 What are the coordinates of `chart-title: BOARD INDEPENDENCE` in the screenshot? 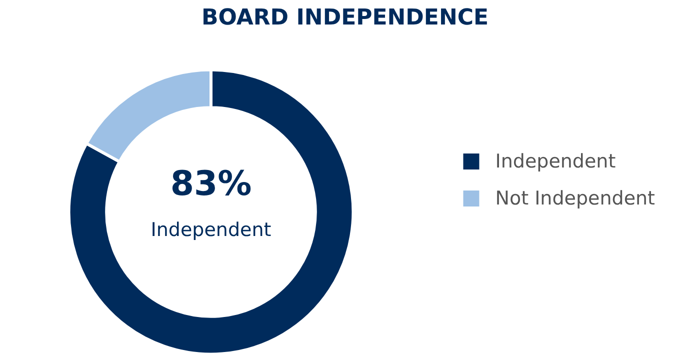 It's located at (345, 18).